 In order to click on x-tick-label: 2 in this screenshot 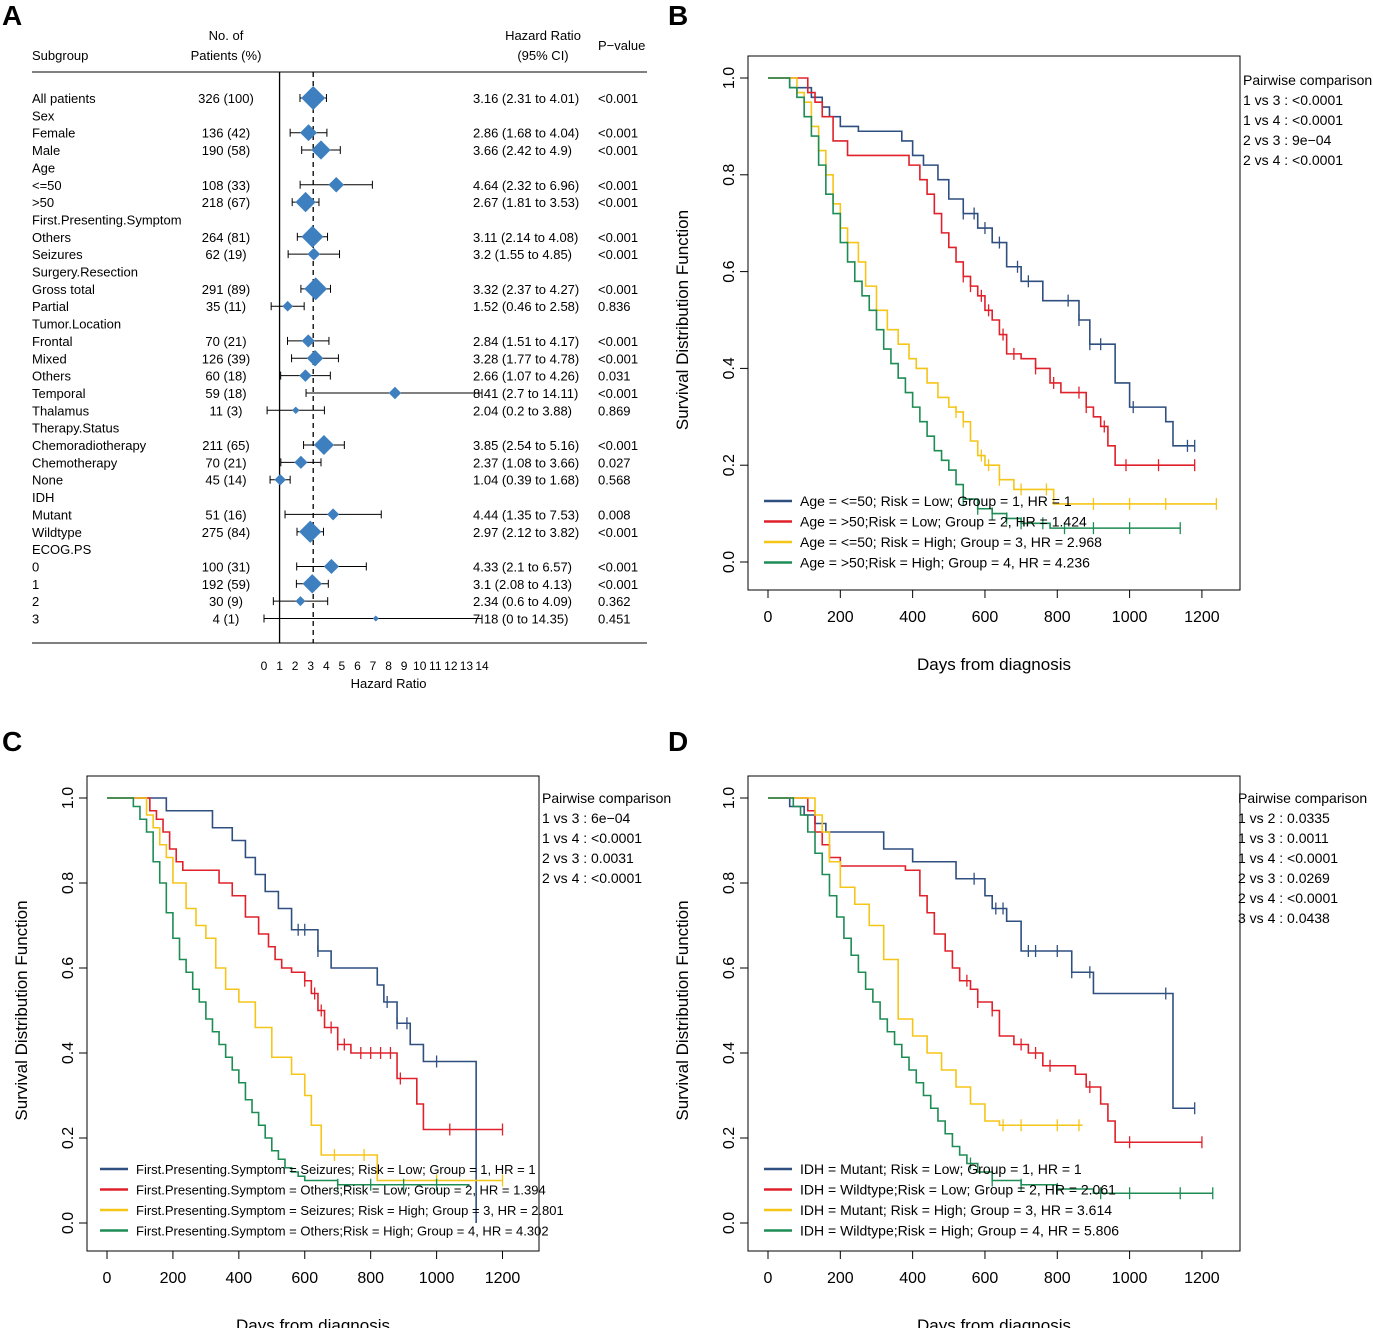, I will do `click(295, 666)`.